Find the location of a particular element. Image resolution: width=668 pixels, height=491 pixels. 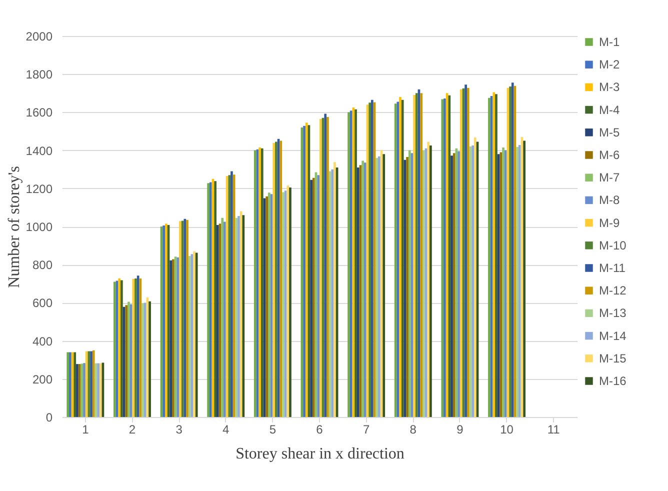

legend-label: M-5 is located at coordinates (609, 132).